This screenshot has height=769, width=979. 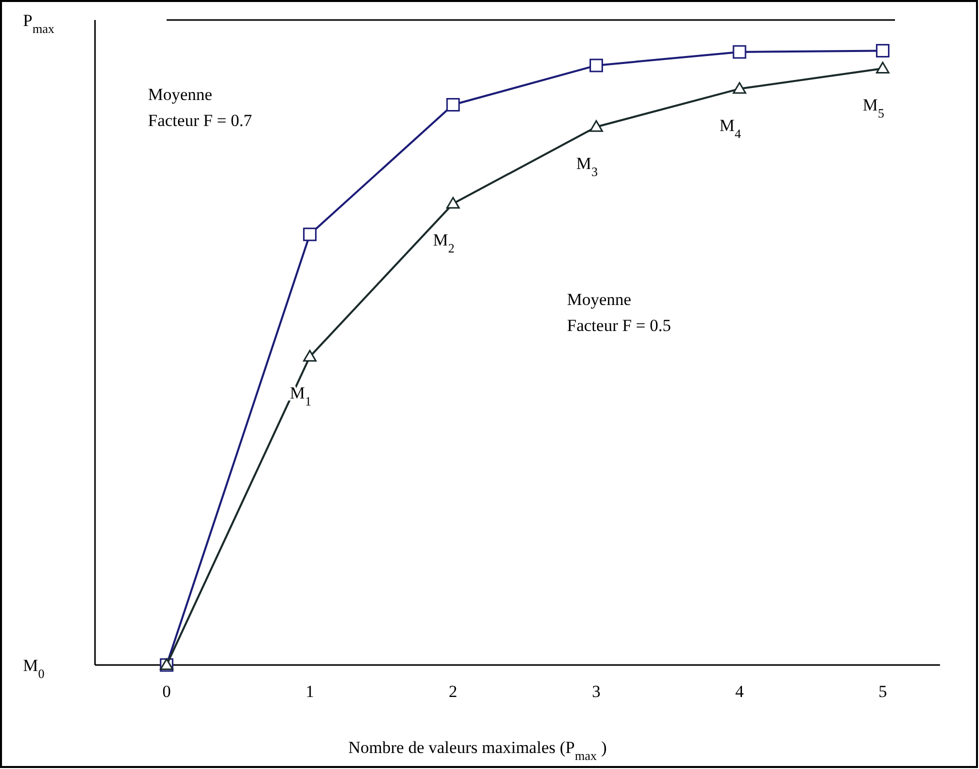 I want to click on x-tick-label: 2, so click(x=453, y=691).